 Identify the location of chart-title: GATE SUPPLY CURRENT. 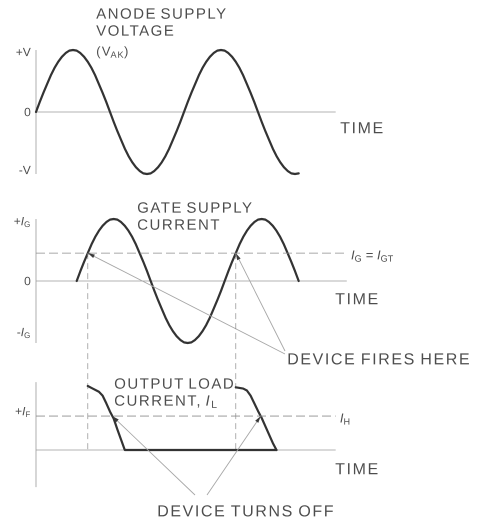
(195, 216).